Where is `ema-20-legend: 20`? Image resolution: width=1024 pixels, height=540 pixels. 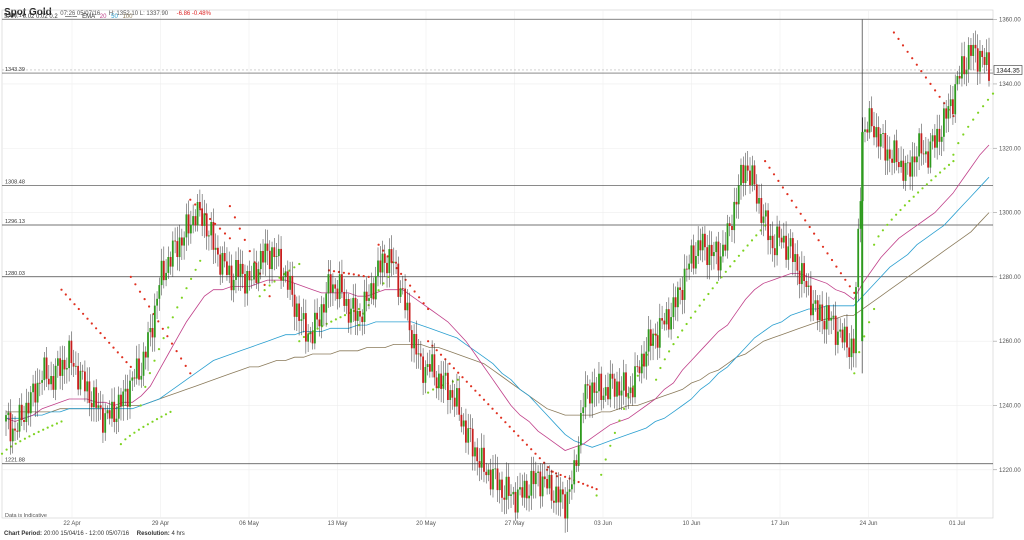
ema-20-legend: 20 is located at coordinates (103, 17).